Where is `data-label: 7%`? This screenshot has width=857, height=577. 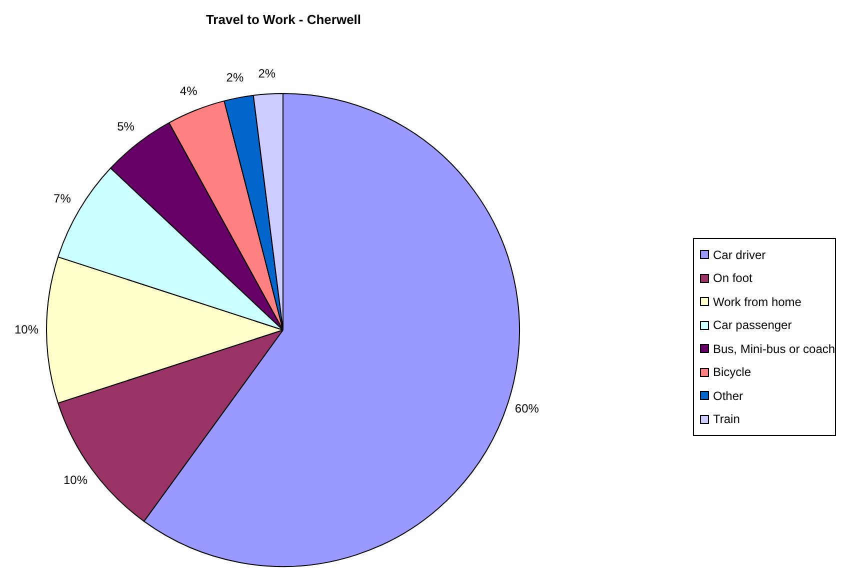
data-label: 7% is located at coordinates (63, 199).